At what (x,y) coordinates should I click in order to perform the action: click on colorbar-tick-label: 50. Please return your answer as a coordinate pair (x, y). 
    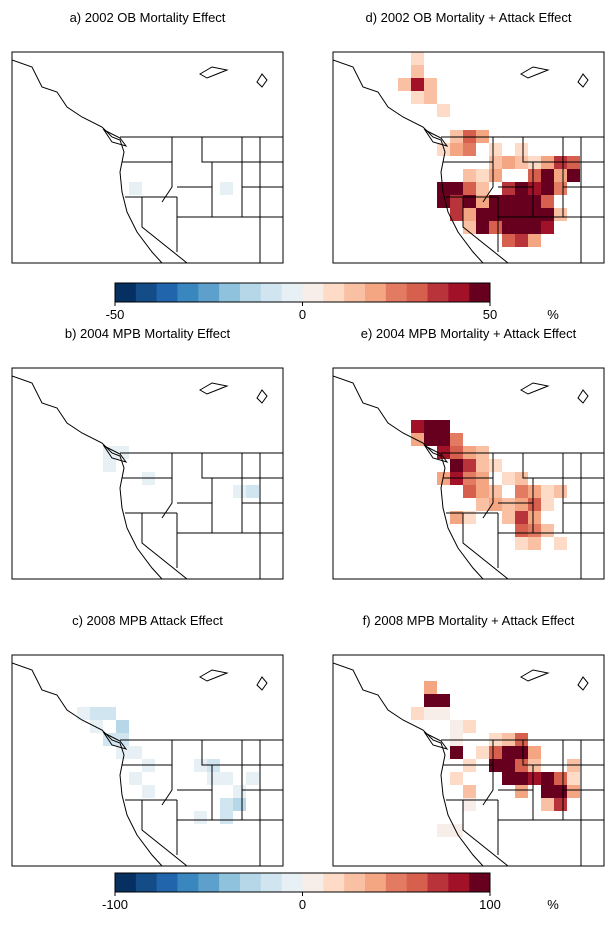
    Looking at the image, I should click on (490, 314).